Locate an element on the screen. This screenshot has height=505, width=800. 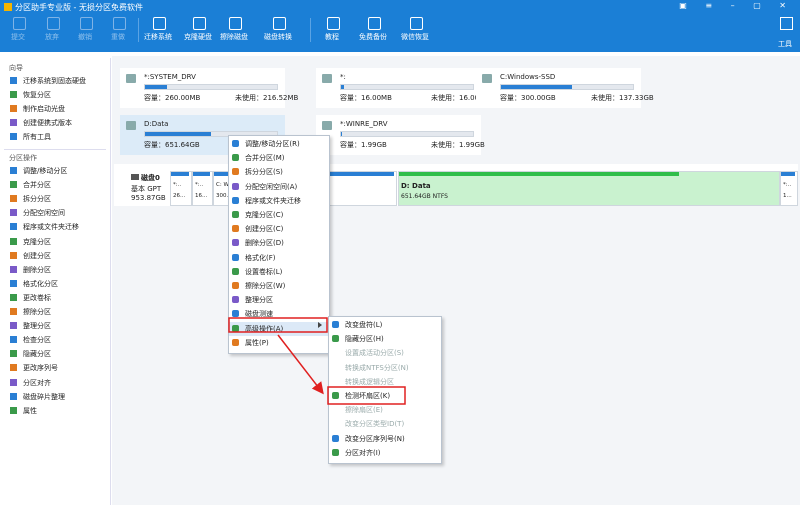
disk-size: 953.87GB is located at coordinates (148, 198).